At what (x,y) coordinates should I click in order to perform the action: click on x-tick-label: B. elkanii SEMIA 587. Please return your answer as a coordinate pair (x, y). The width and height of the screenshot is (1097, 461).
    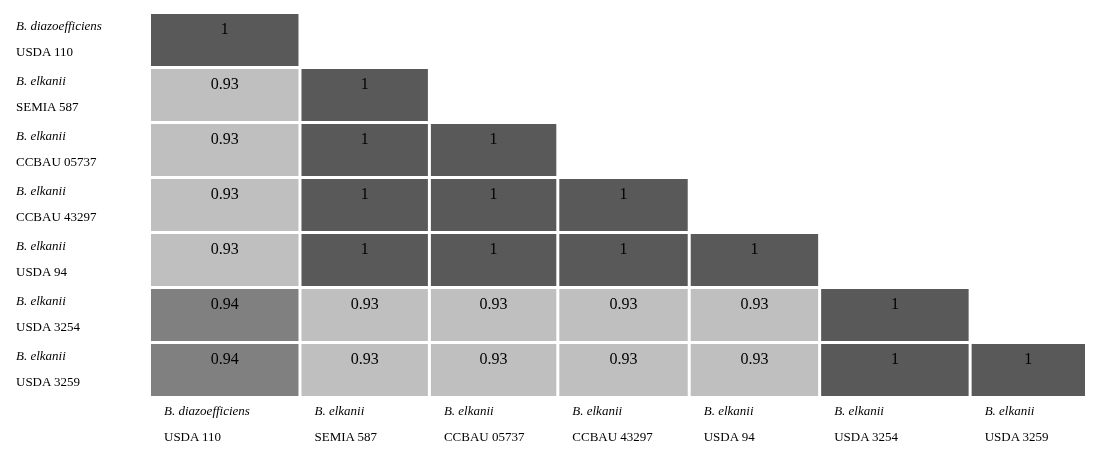
    Looking at the image, I should click on (346, 423).